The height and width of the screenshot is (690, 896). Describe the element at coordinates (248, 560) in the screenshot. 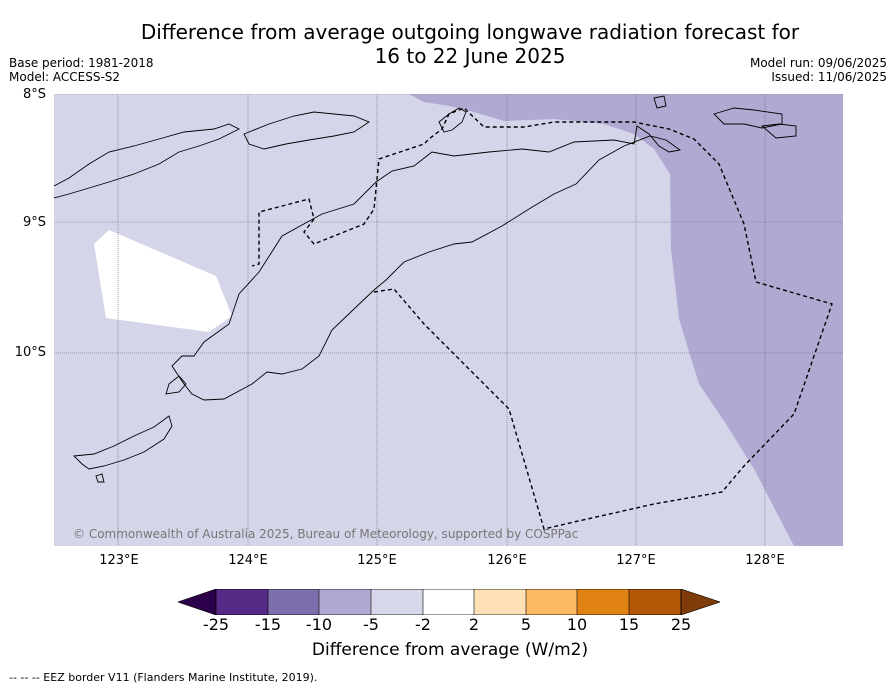

I see `lon-label-124e: 124°E` at that location.